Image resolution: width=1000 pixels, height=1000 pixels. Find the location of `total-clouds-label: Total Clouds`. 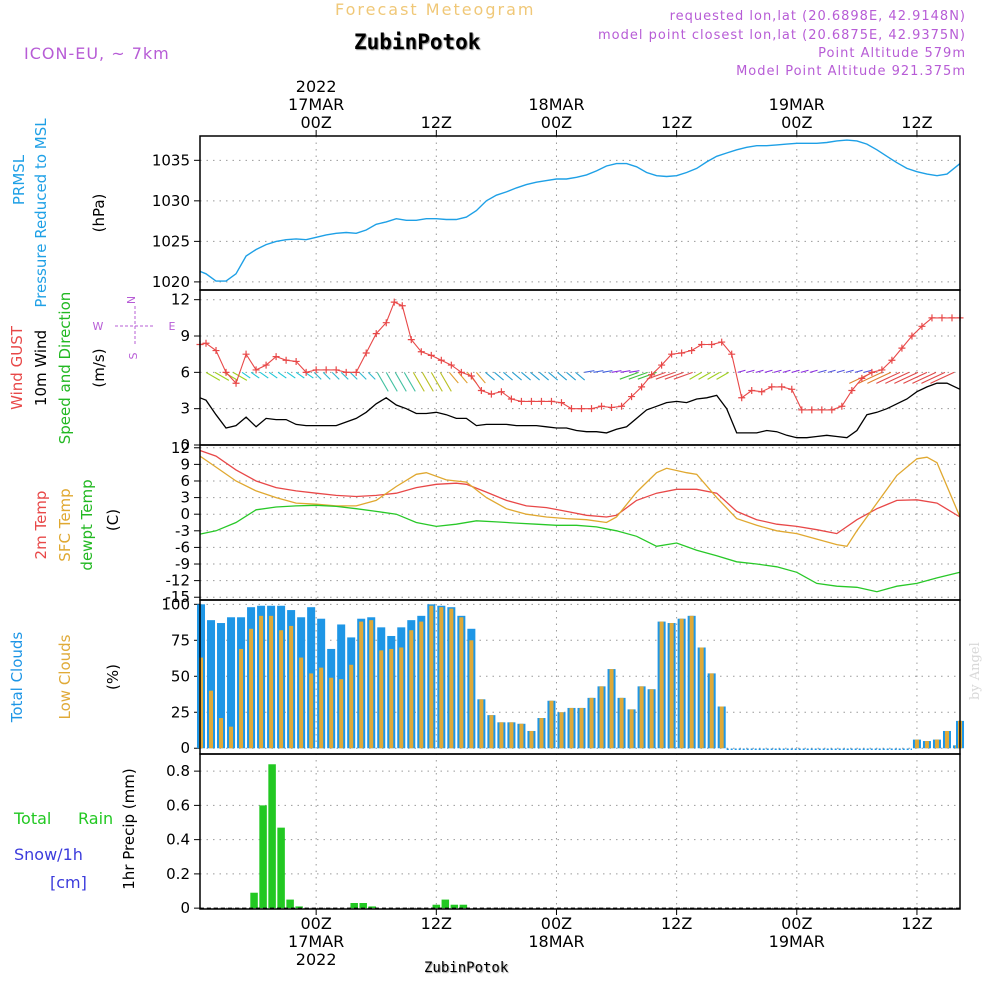

total-clouds-label: Total Clouds is located at coordinates (17, 678).